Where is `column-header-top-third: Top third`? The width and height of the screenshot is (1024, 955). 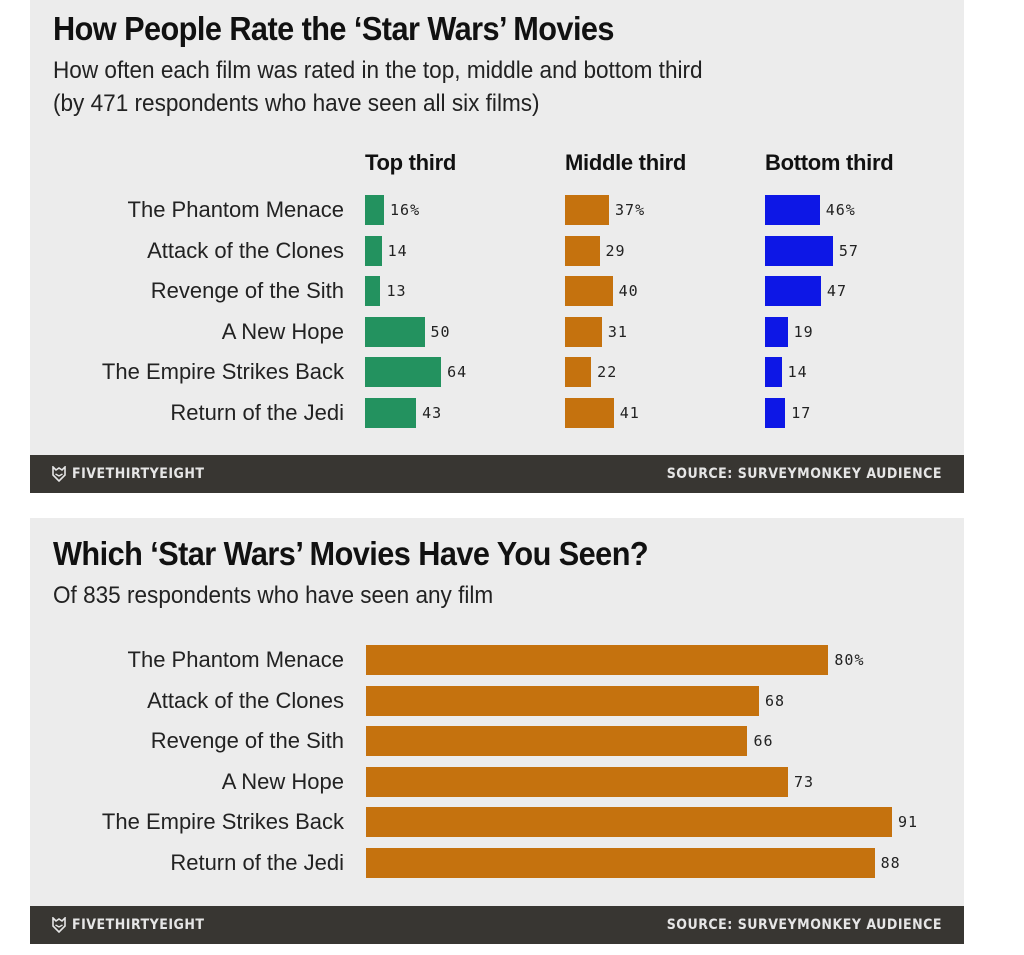
column-header-top-third: Top third is located at coordinates (410, 162).